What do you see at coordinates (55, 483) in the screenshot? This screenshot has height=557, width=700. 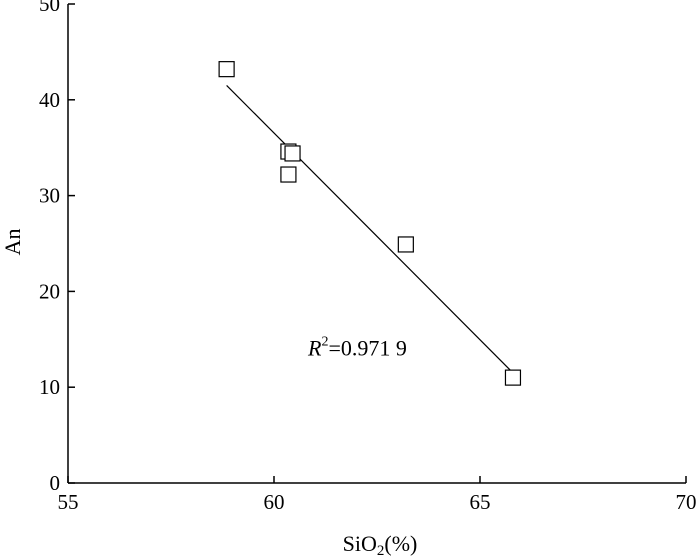 I see `y-tick-label-0: 0` at bounding box center [55, 483].